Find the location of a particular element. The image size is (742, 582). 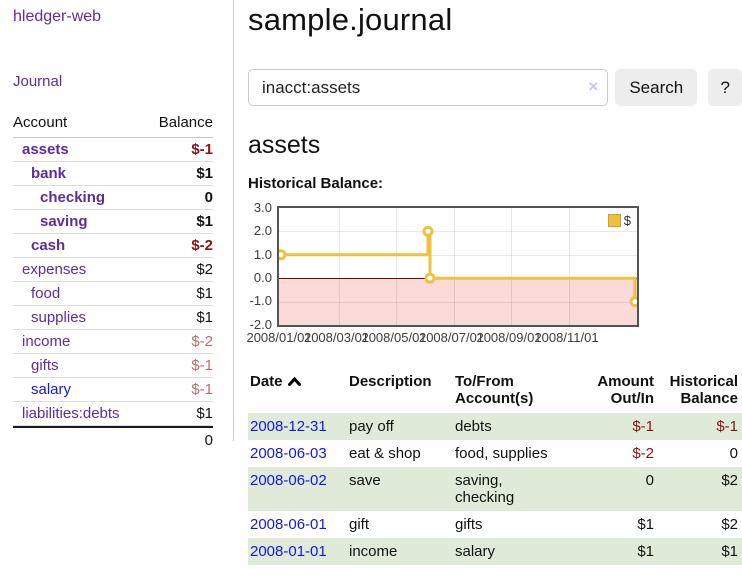

x-tick: 2008/03/01 is located at coordinates (336, 337).